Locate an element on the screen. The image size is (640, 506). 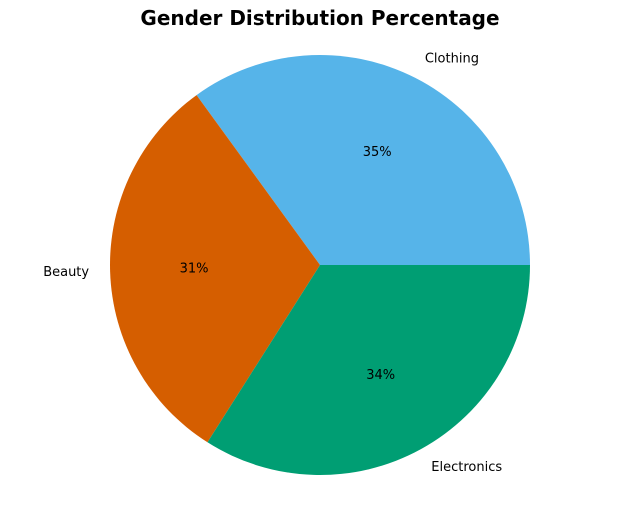
slice-pct-label-clothing: 35% is located at coordinates (377, 152).